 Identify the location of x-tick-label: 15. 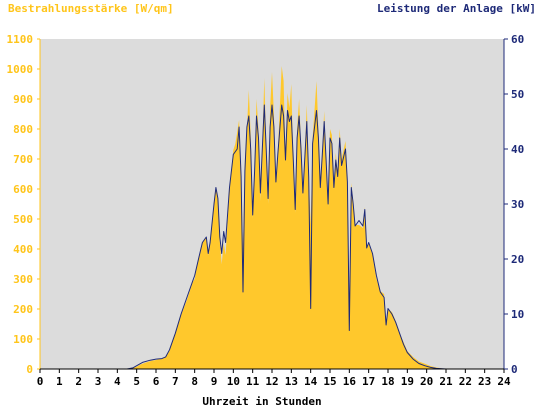
(329, 381).